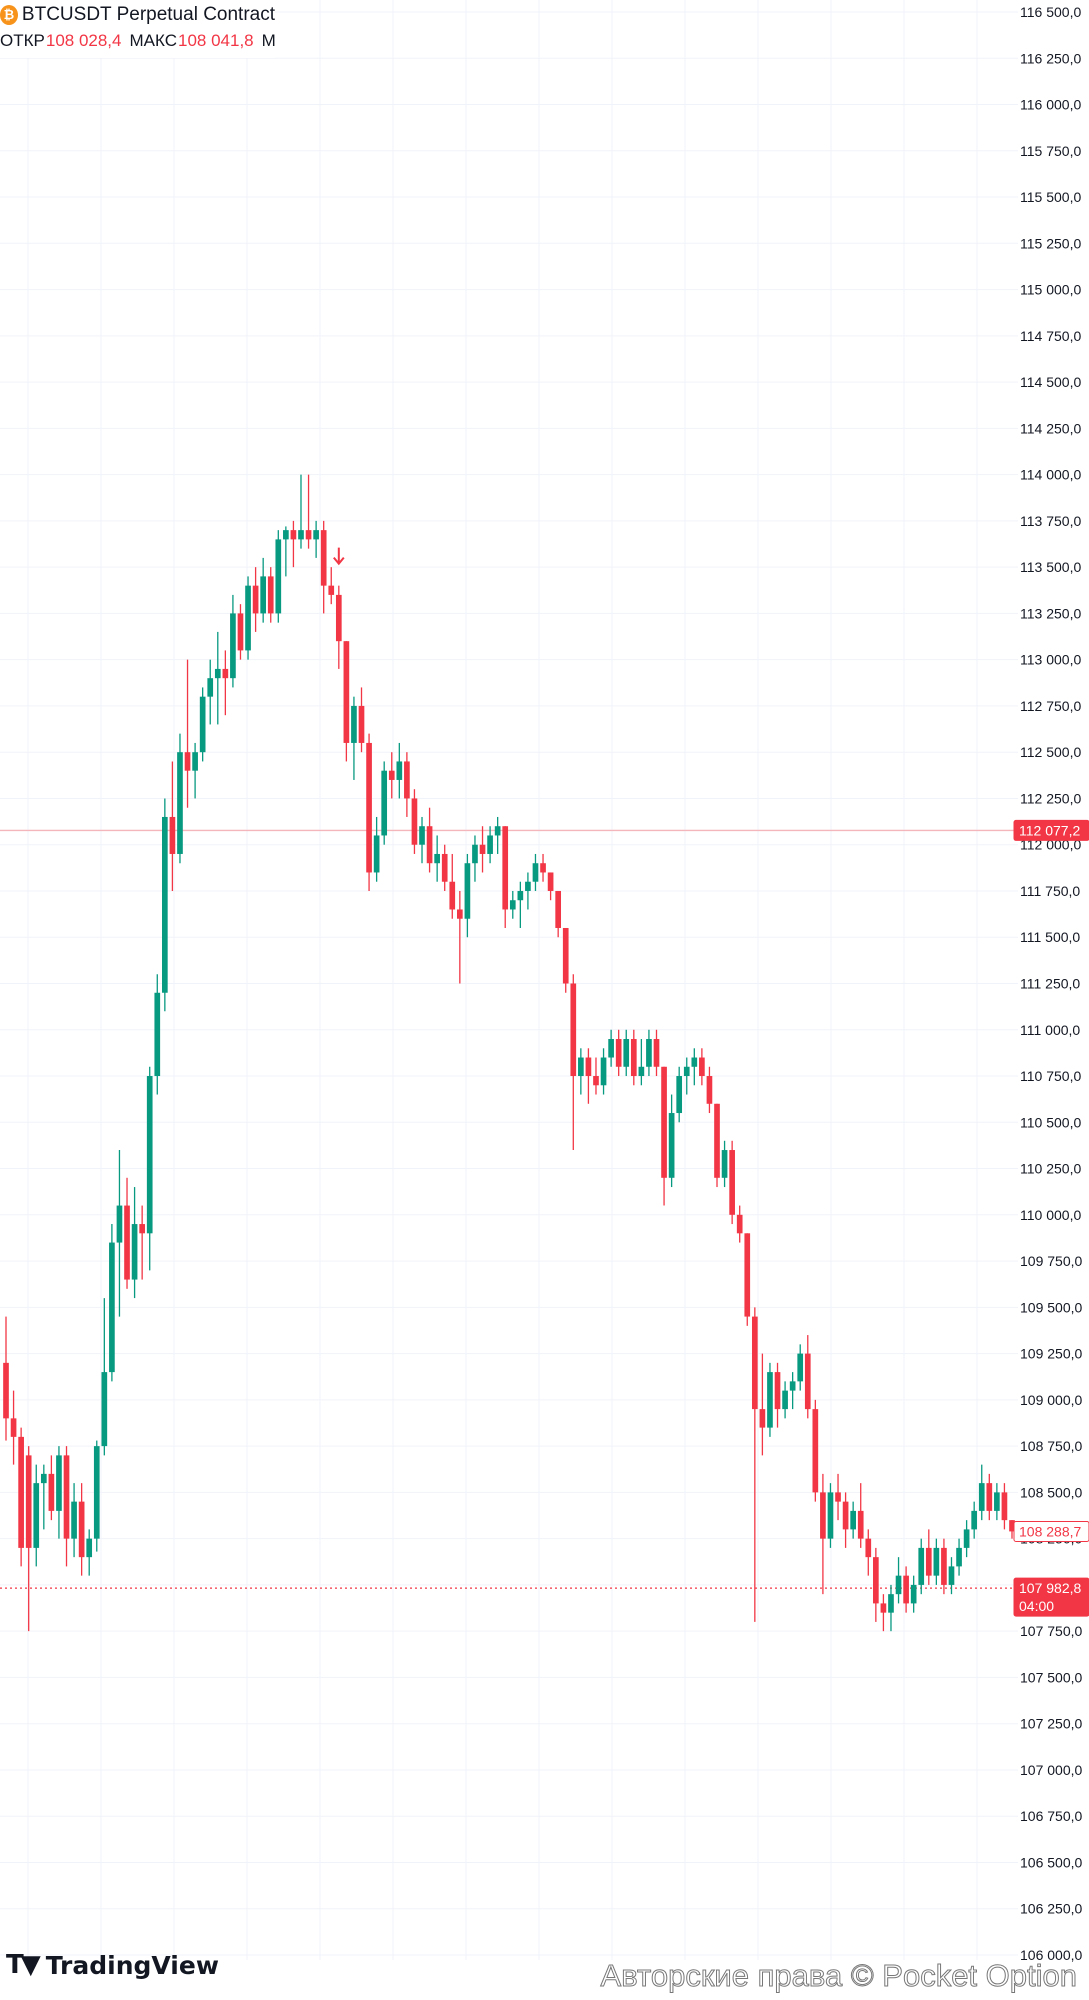 The height and width of the screenshot is (2000, 1089). What do you see at coordinates (148, 14) in the screenshot?
I see `symbol-title: BTCUSDT Perpetual Contract` at bounding box center [148, 14].